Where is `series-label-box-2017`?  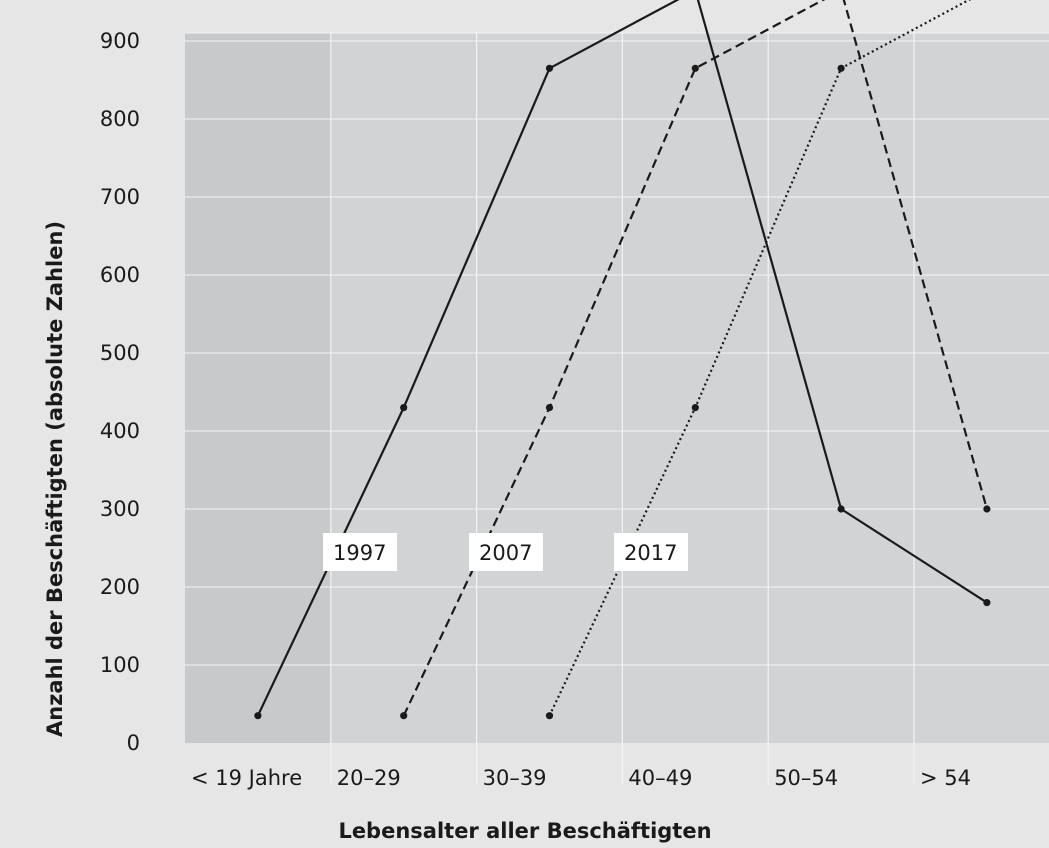
series-label-box-2017 is located at coordinates (651, 552).